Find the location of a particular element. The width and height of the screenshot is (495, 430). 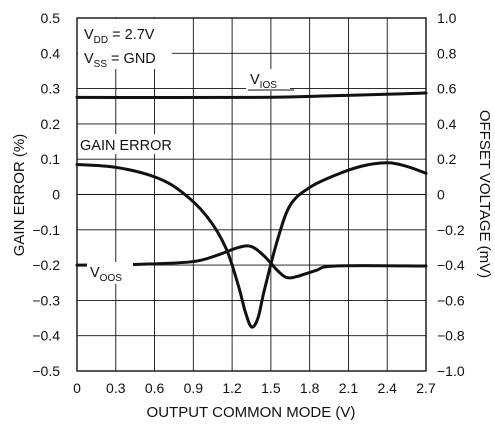

vss-label: VSS = GND is located at coordinates (120, 60).